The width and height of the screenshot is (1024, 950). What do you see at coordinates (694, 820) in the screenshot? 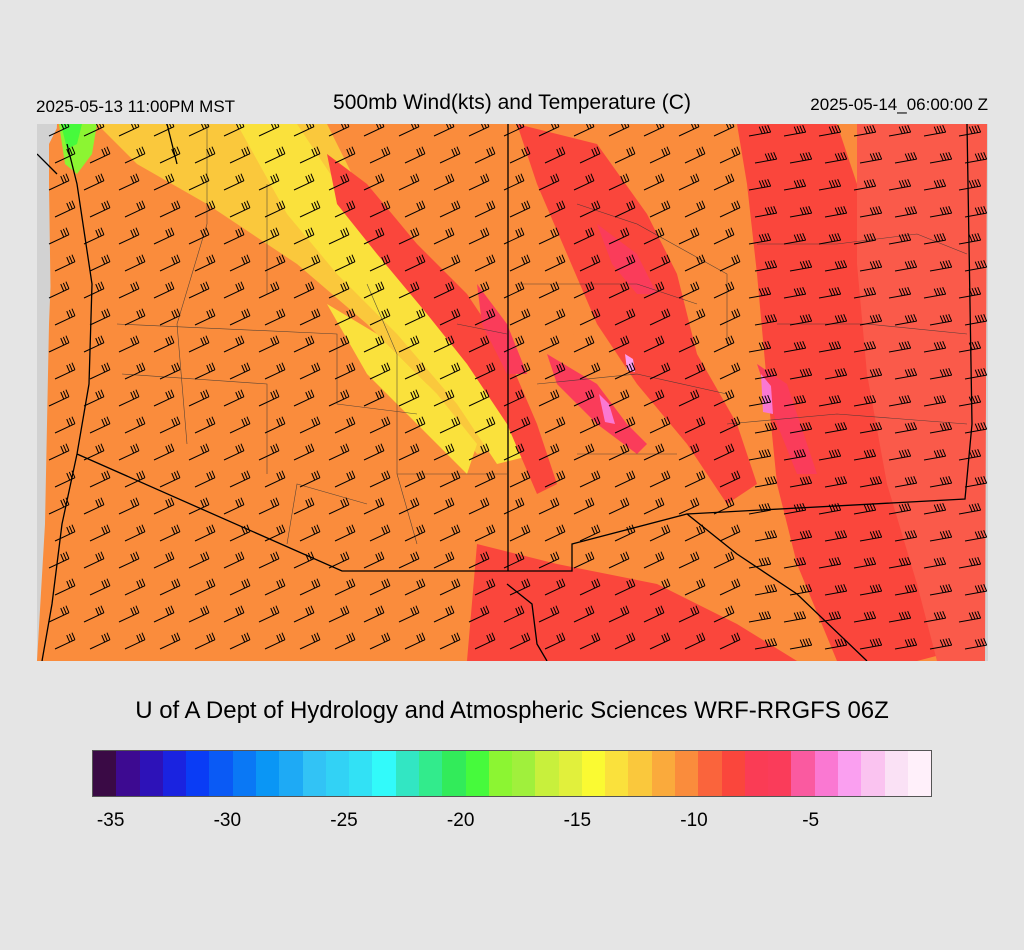
I see `colorbar-tick-label: -10` at bounding box center [694, 820].